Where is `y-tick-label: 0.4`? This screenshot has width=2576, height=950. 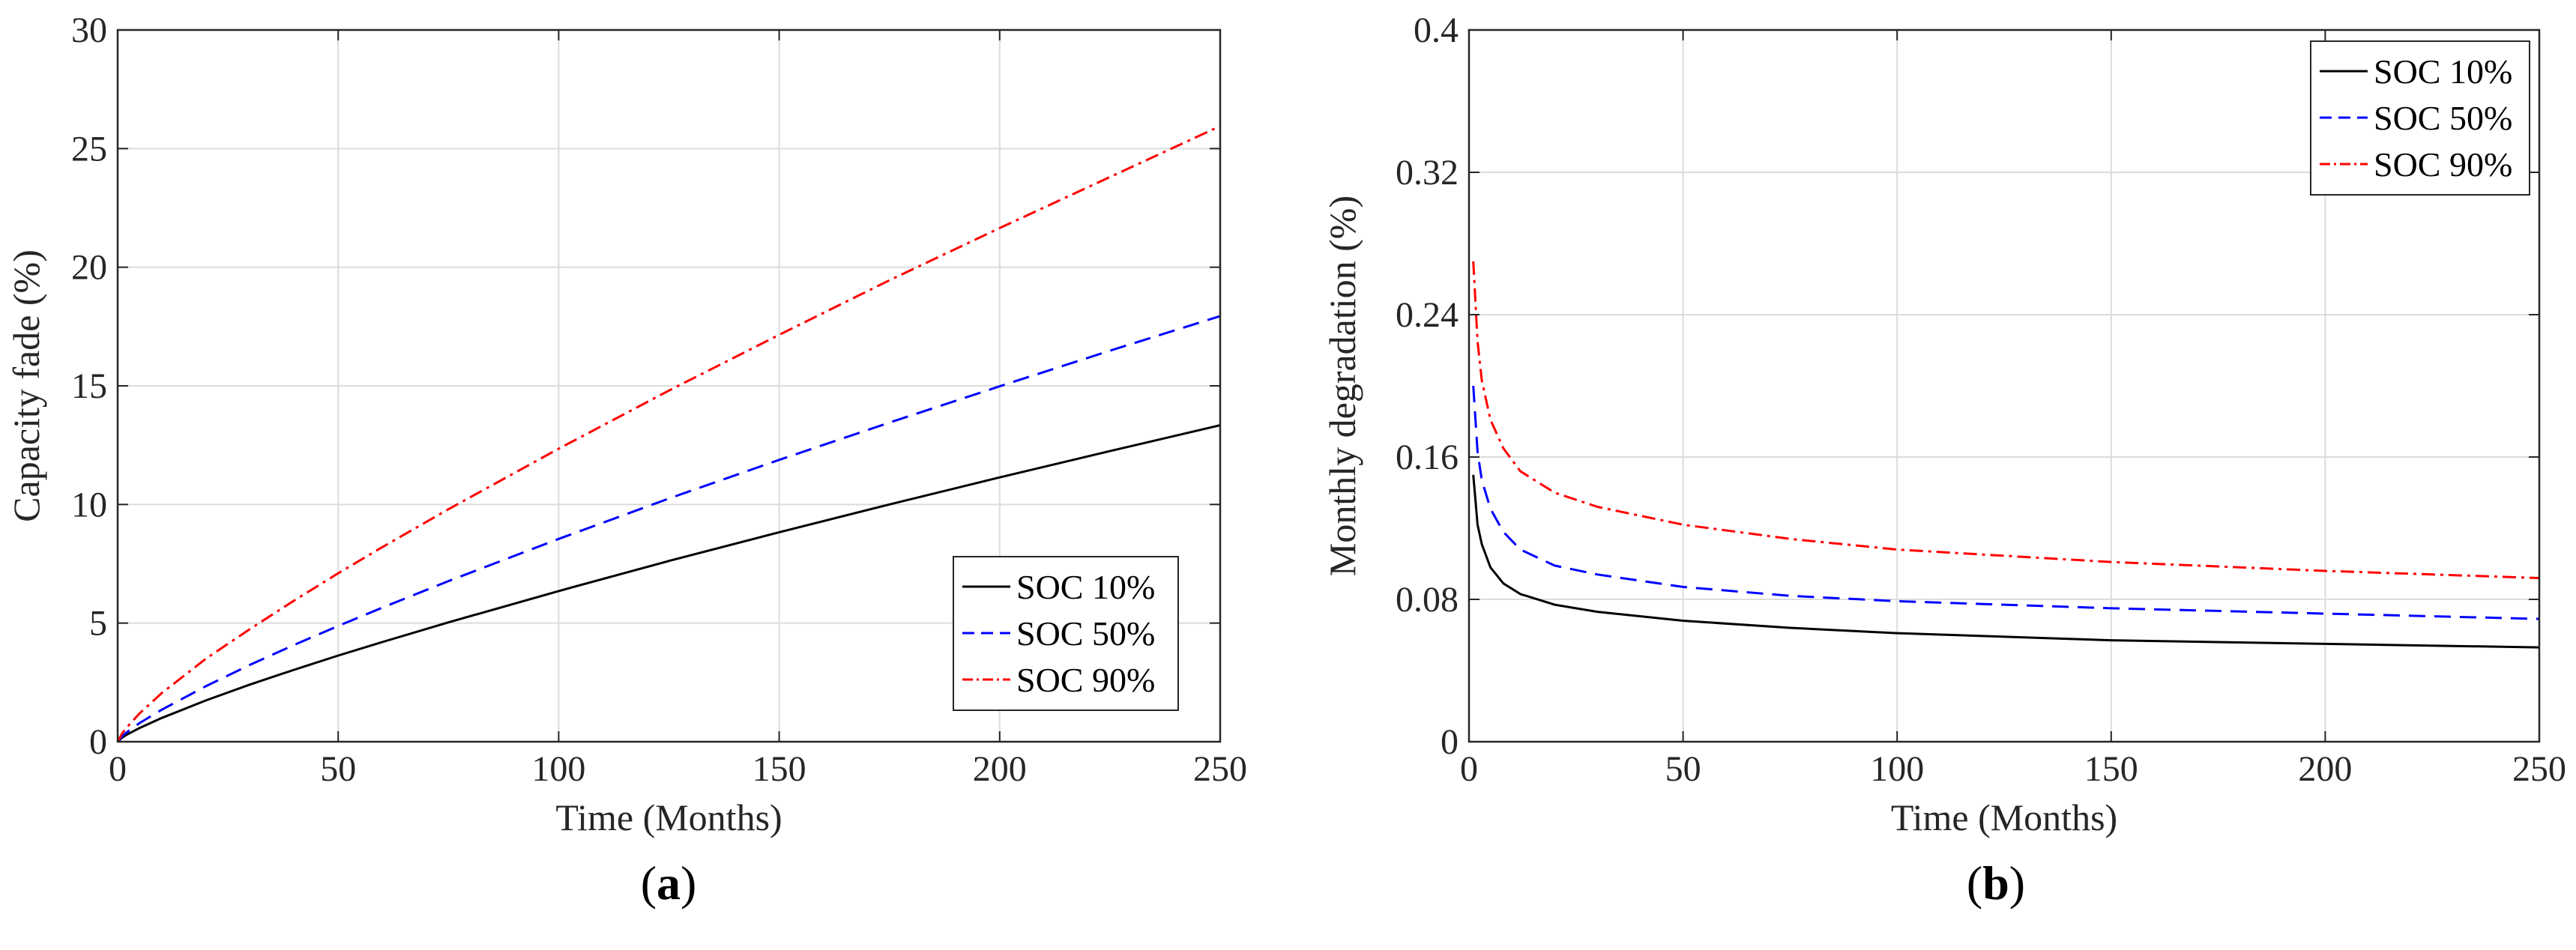
y-tick-label: 0.4 is located at coordinates (1436, 30).